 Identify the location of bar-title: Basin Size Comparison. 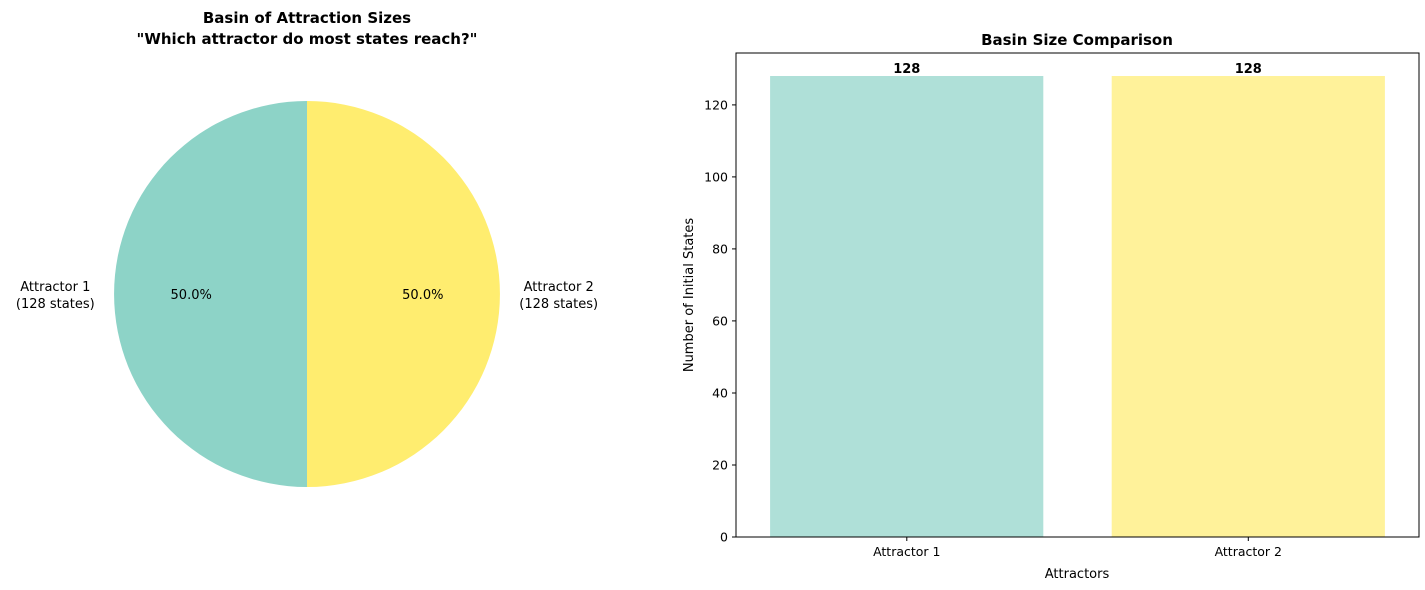
(1077, 40).